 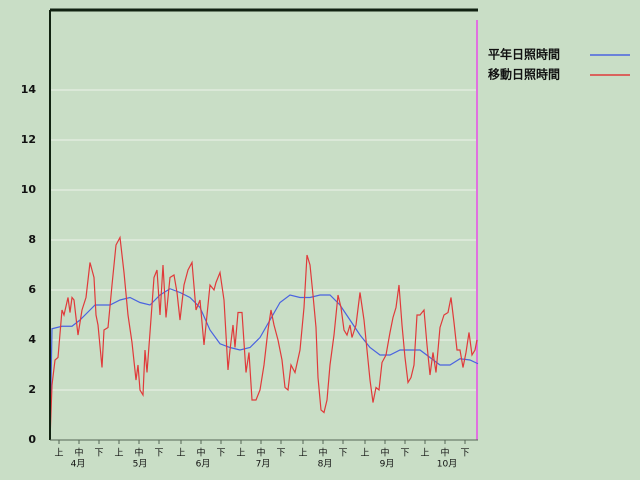 I want to click on month-label: 4月, so click(x=78, y=464).